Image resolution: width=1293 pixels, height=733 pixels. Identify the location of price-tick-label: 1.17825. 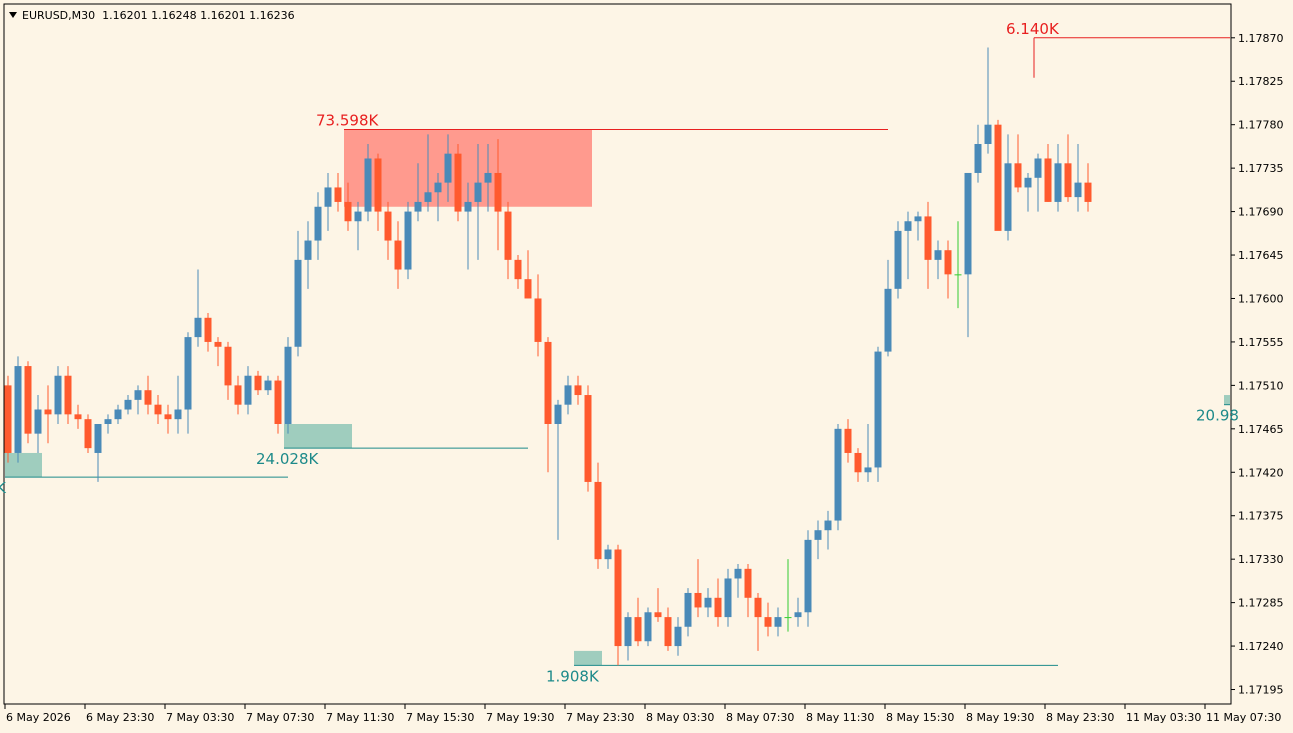
(1261, 81).